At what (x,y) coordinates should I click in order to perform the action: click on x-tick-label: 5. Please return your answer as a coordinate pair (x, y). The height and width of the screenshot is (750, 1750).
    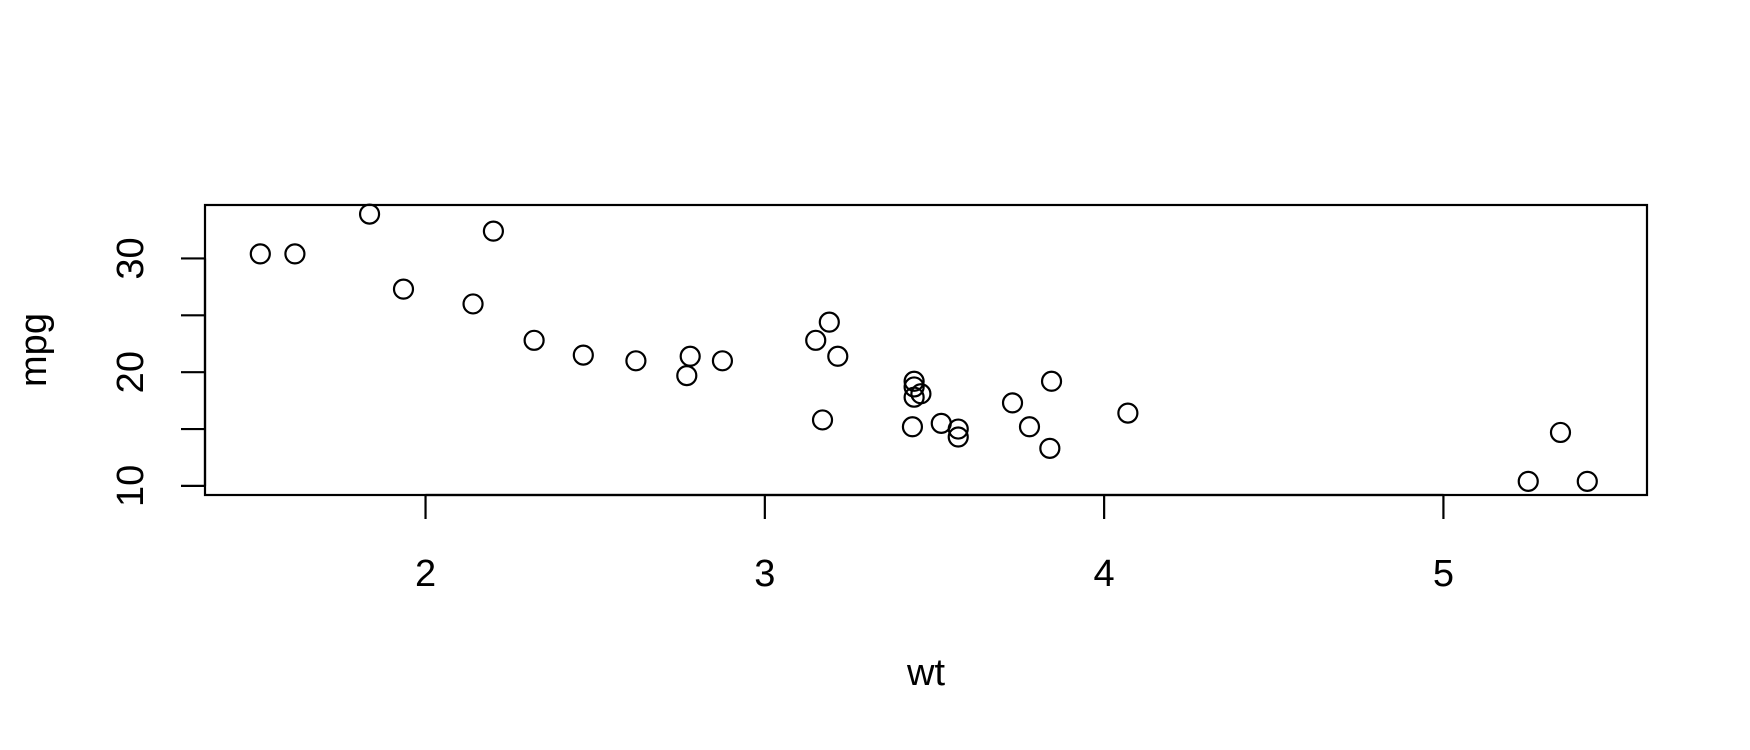
    Looking at the image, I should click on (1443, 574).